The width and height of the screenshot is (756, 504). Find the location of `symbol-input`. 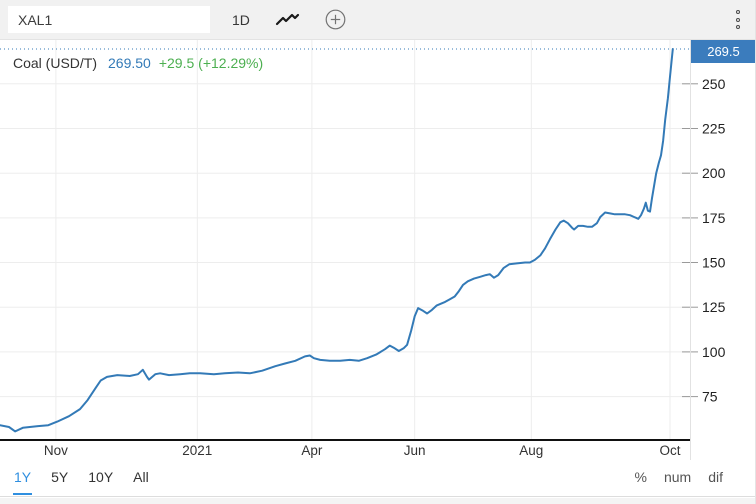

symbol-input is located at coordinates (109, 19).